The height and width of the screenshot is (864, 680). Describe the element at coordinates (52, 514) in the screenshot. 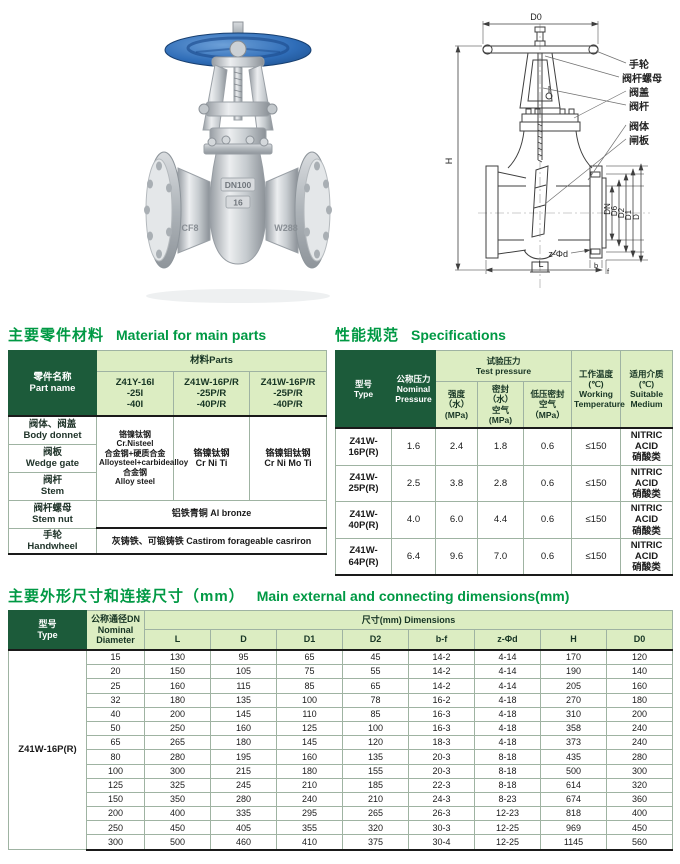

I see `row-label-stem-nut: 阀杆螺母 Stem nut` at that location.